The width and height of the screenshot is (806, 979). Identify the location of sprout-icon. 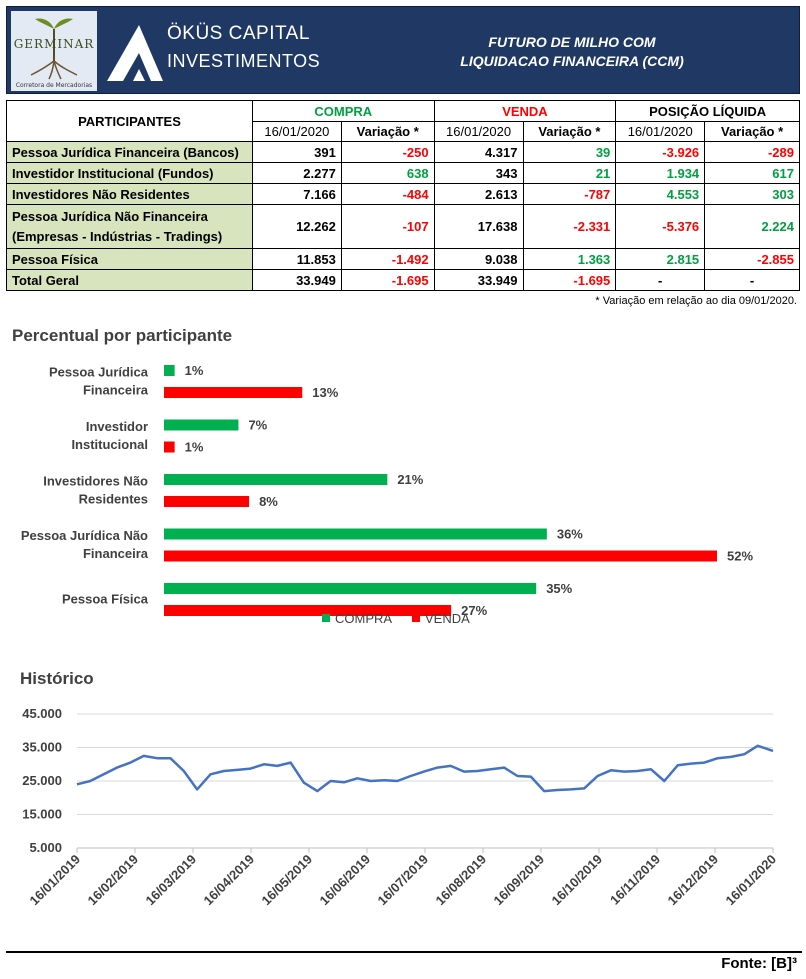
(54, 49).